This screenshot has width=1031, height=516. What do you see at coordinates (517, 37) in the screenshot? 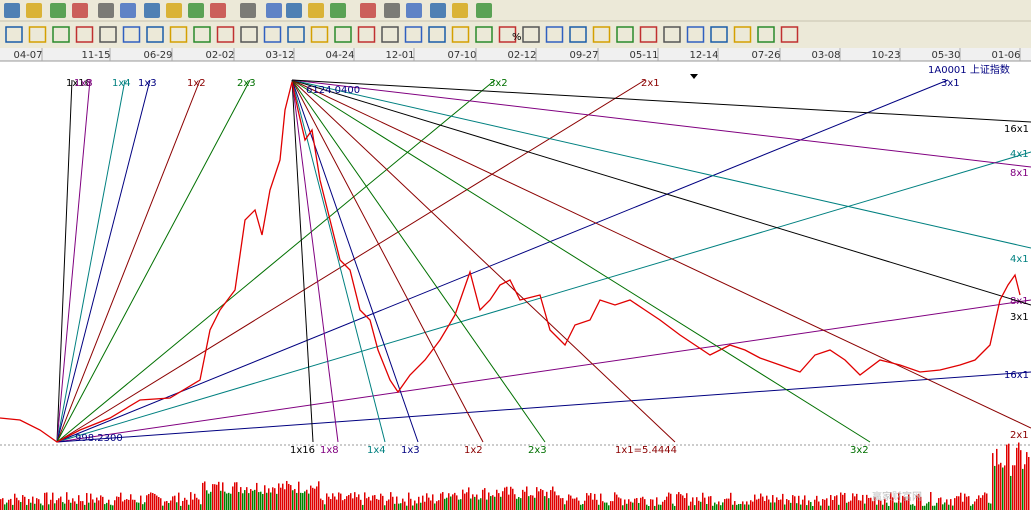
I see `percent-button: %` at bounding box center [517, 37].